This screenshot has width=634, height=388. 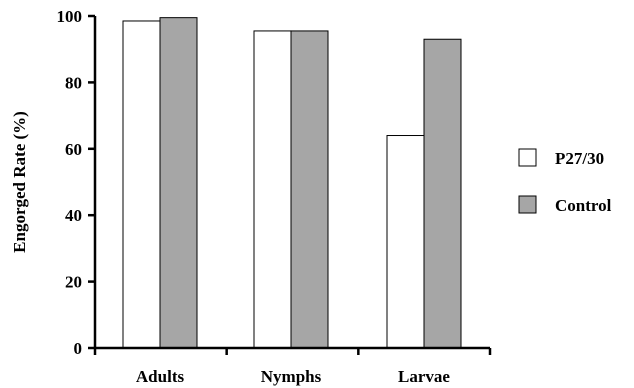 What do you see at coordinates (565, 181) in the screenshot?
I see `legend: P27/30 Control` at bounding box center [565, 181].